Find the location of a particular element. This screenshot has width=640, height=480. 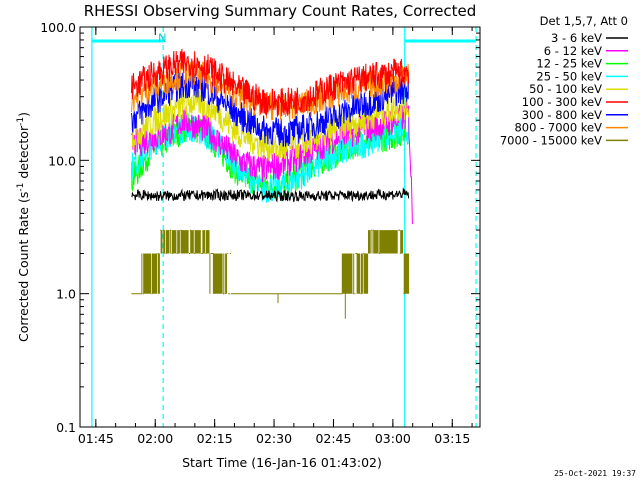

x-tick-label-6: 03:15 is located at coordinates (452, 438).